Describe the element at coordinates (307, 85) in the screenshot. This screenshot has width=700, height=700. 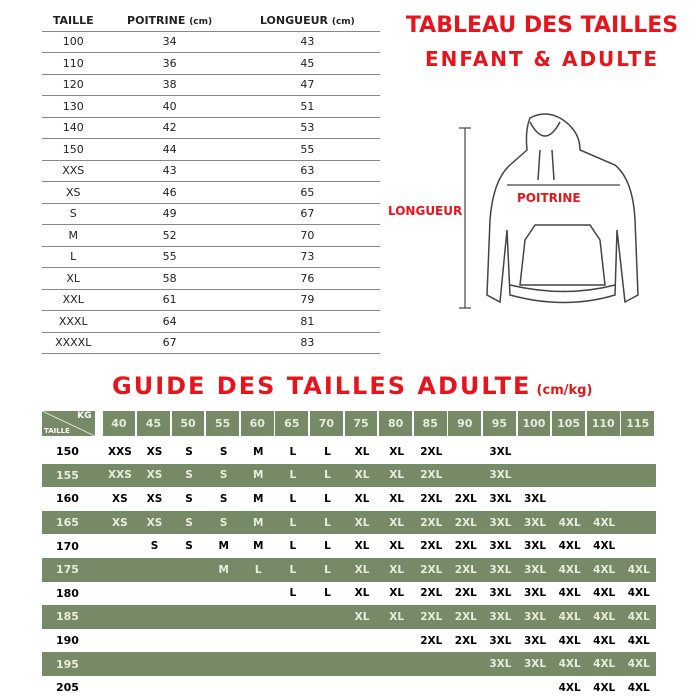
I see `longueur-cell: 47` at that location.